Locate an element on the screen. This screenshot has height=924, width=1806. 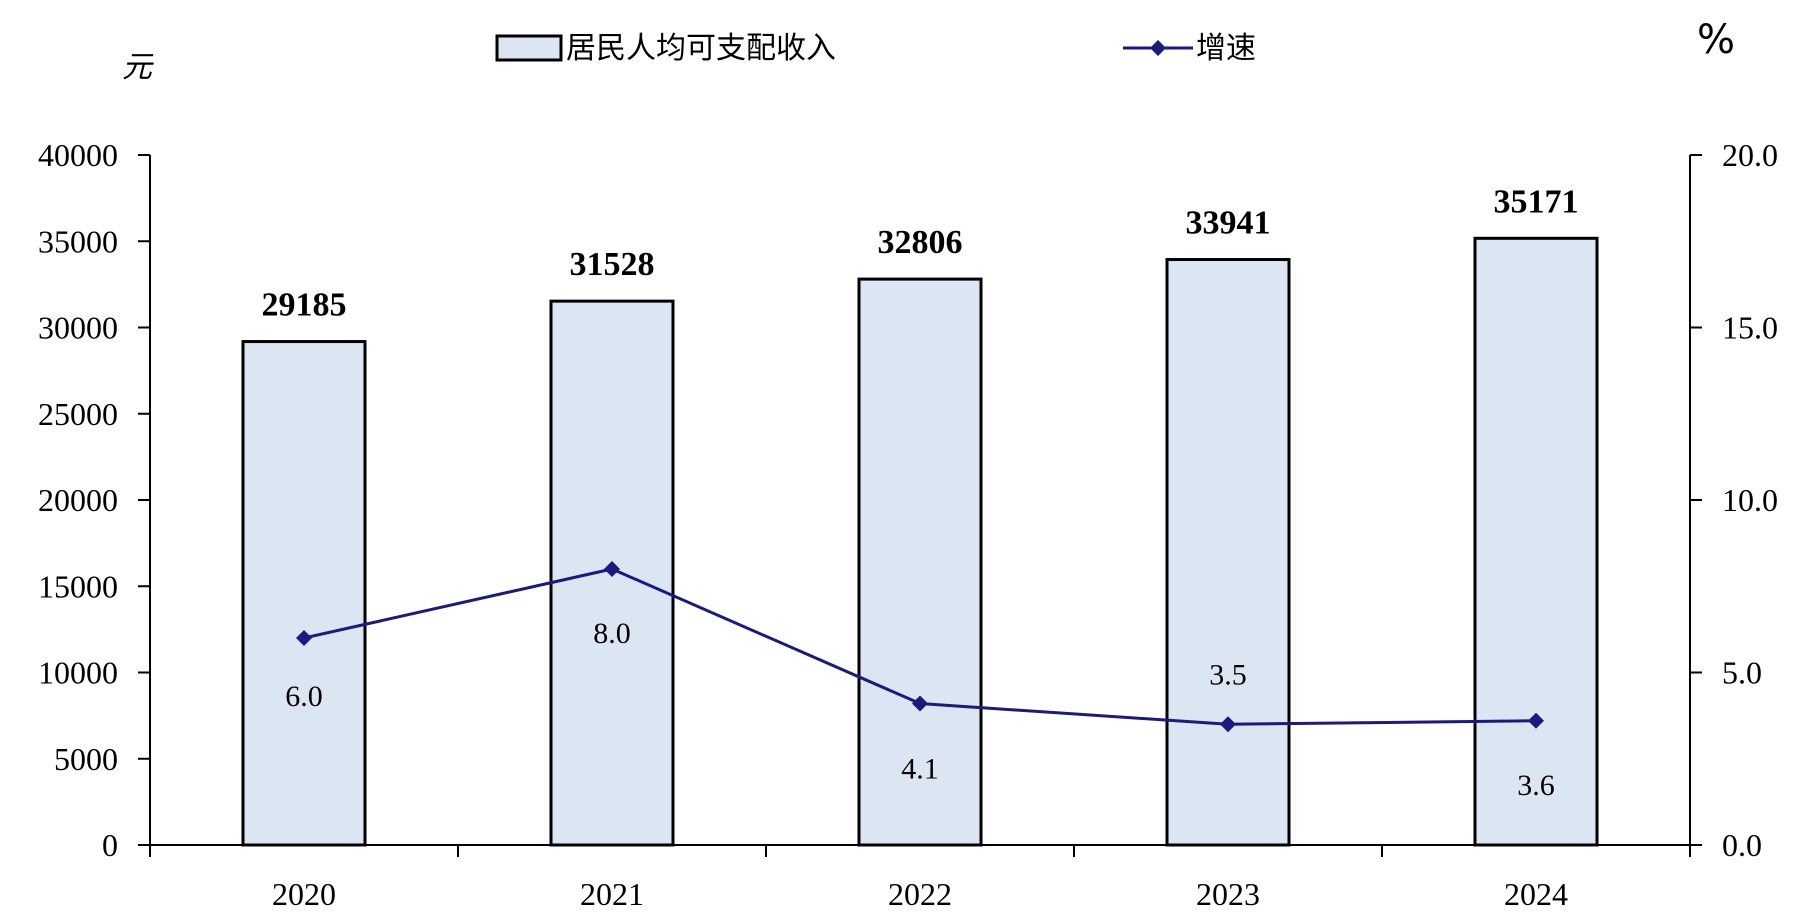
income-bar-label: 29185 is located at coordinates (304, 305).